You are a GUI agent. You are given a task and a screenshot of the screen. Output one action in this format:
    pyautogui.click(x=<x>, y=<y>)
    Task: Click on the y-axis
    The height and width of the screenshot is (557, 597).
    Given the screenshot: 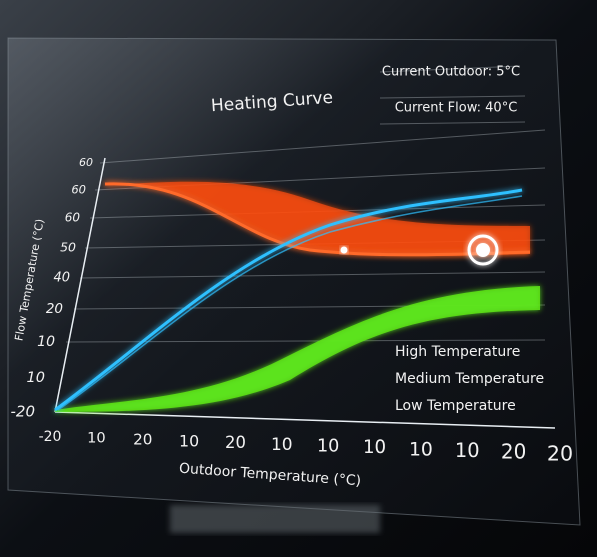 What is the action you would take?
    pyautogui.click(x=80, y=285)
    